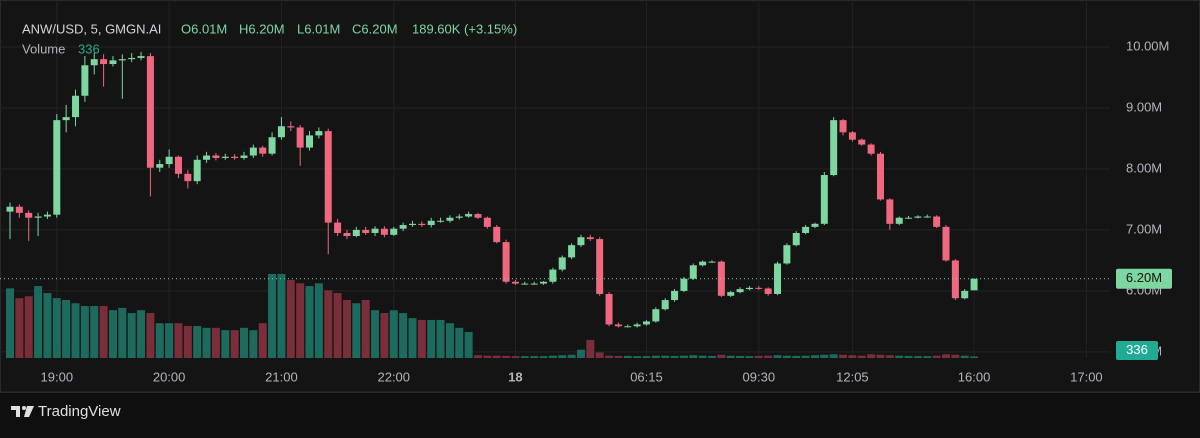 The image size is (1200, 438). What do you see at coordinates (79, 411) in the screenshot?
I see `brand: TradingView` at bounding box center [79, 411].